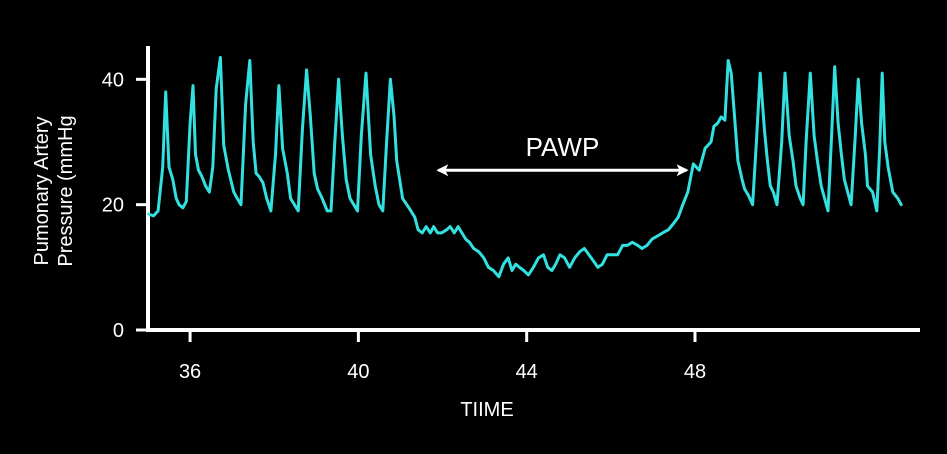 Image resolution: width=947 pixels, height=454 pixels. Describe the element at coordinates (358, 372) in the screenshot. I see `x-tick-label: 40` at that location.